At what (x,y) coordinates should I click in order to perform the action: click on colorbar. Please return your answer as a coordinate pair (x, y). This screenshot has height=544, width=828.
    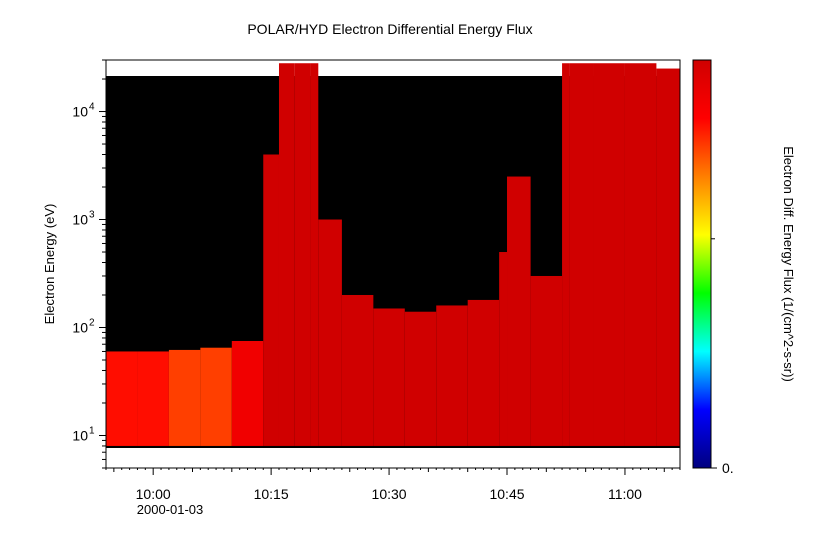
    Looking at the image, I should click on (702, 264).